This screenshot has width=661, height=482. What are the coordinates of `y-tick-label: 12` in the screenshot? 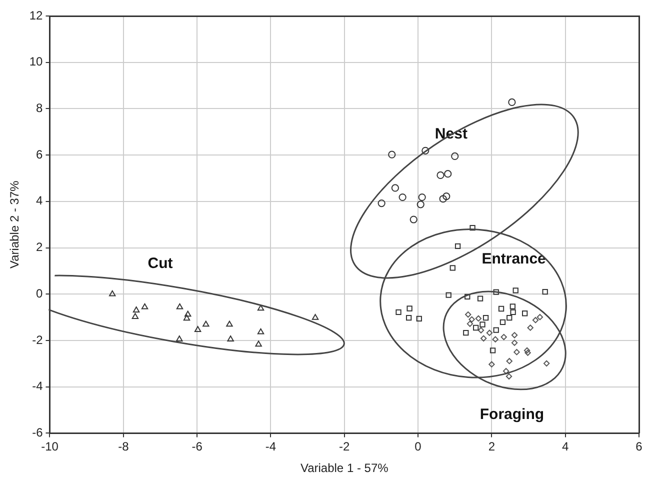 It's located at (36, 15).